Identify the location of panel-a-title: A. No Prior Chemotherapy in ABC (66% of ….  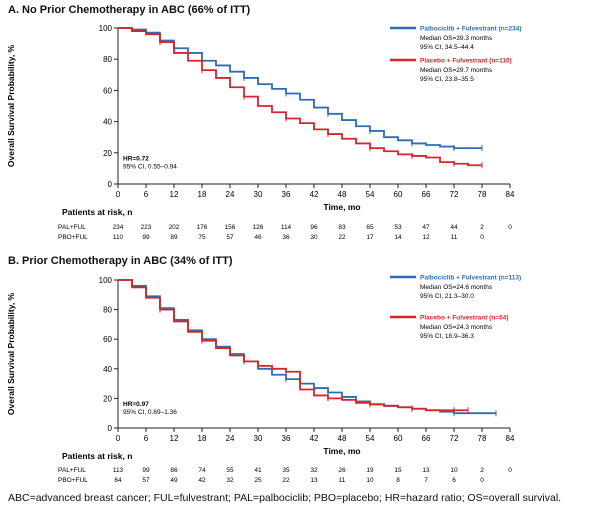
(129, 10).